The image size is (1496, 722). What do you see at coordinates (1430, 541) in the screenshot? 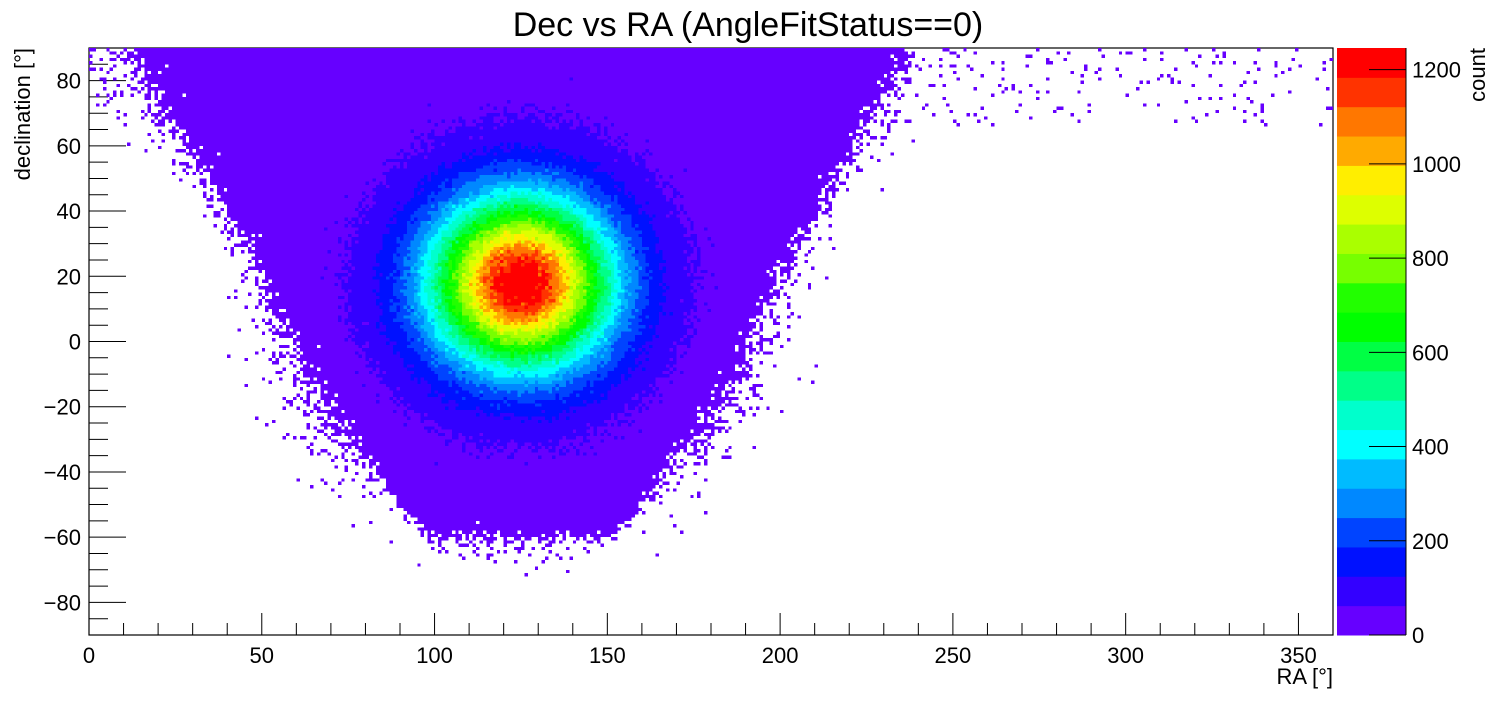
I see `z-tick-label: 200` at bounding box center [1430, 541].